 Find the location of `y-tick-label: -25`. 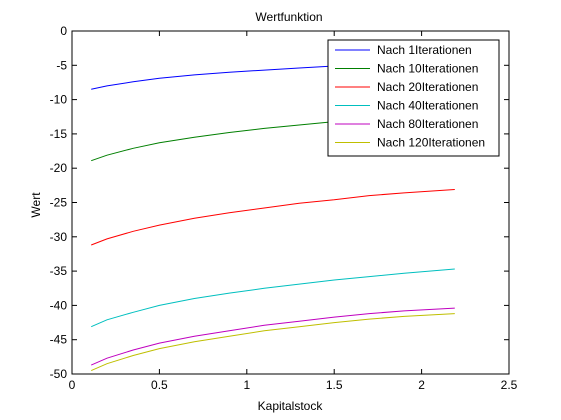

y-tick-label: -25 is located at coordinates (59, 203).